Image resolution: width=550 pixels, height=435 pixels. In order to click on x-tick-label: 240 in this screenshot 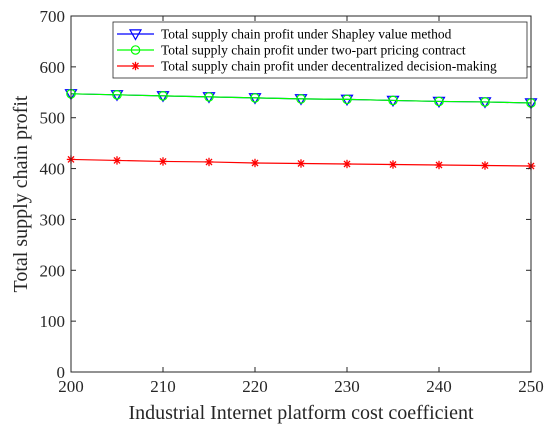, I will do `click(439, 386)`.